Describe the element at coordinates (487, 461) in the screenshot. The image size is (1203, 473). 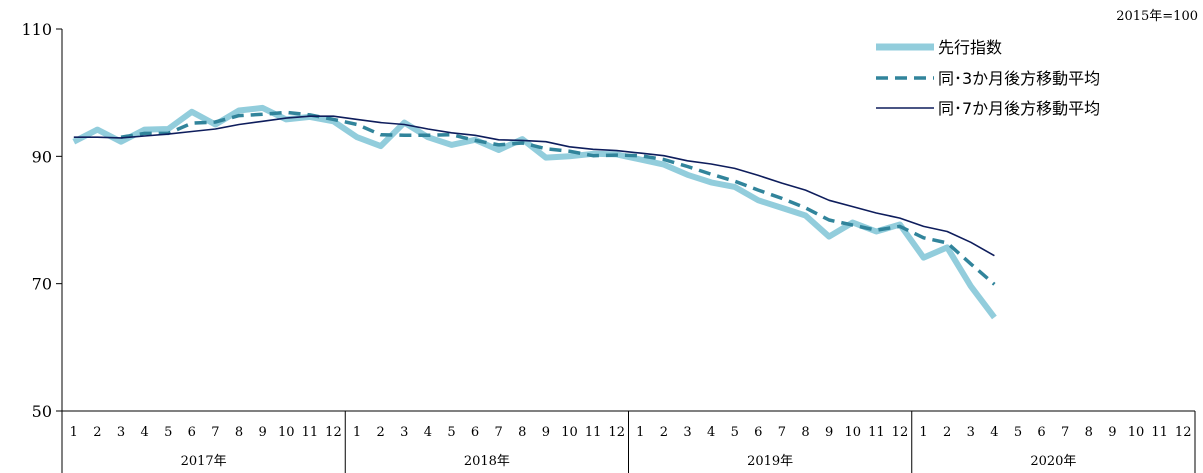
I see `year-label: 2018年` at that location.